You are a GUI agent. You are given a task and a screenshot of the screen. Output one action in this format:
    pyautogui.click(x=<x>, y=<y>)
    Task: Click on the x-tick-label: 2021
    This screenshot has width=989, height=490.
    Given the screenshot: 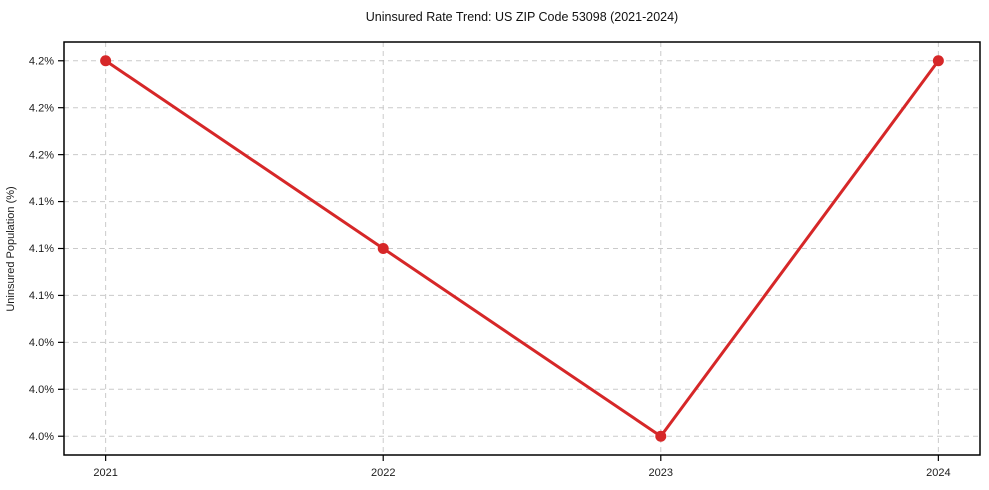 What is the action you would take?
    pyautogui.click(x=105, y=473)
    